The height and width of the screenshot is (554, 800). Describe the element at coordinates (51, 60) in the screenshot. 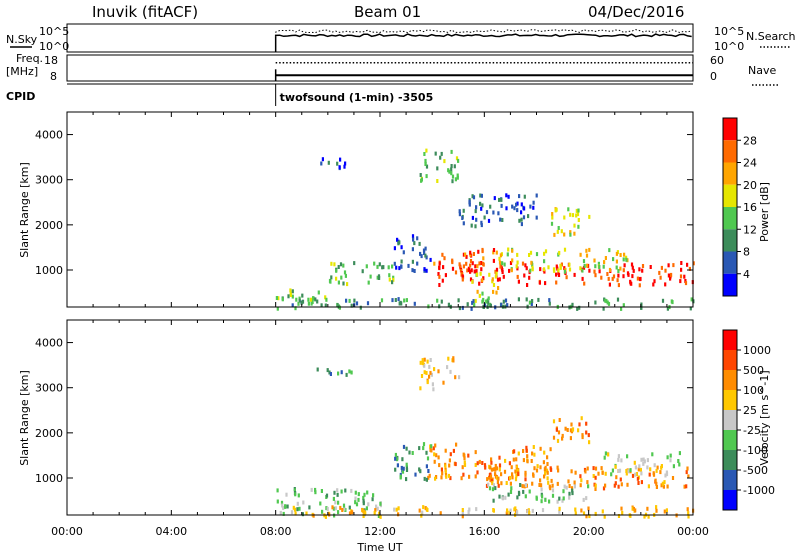

I see `freq-tick-top: 18` at that location.